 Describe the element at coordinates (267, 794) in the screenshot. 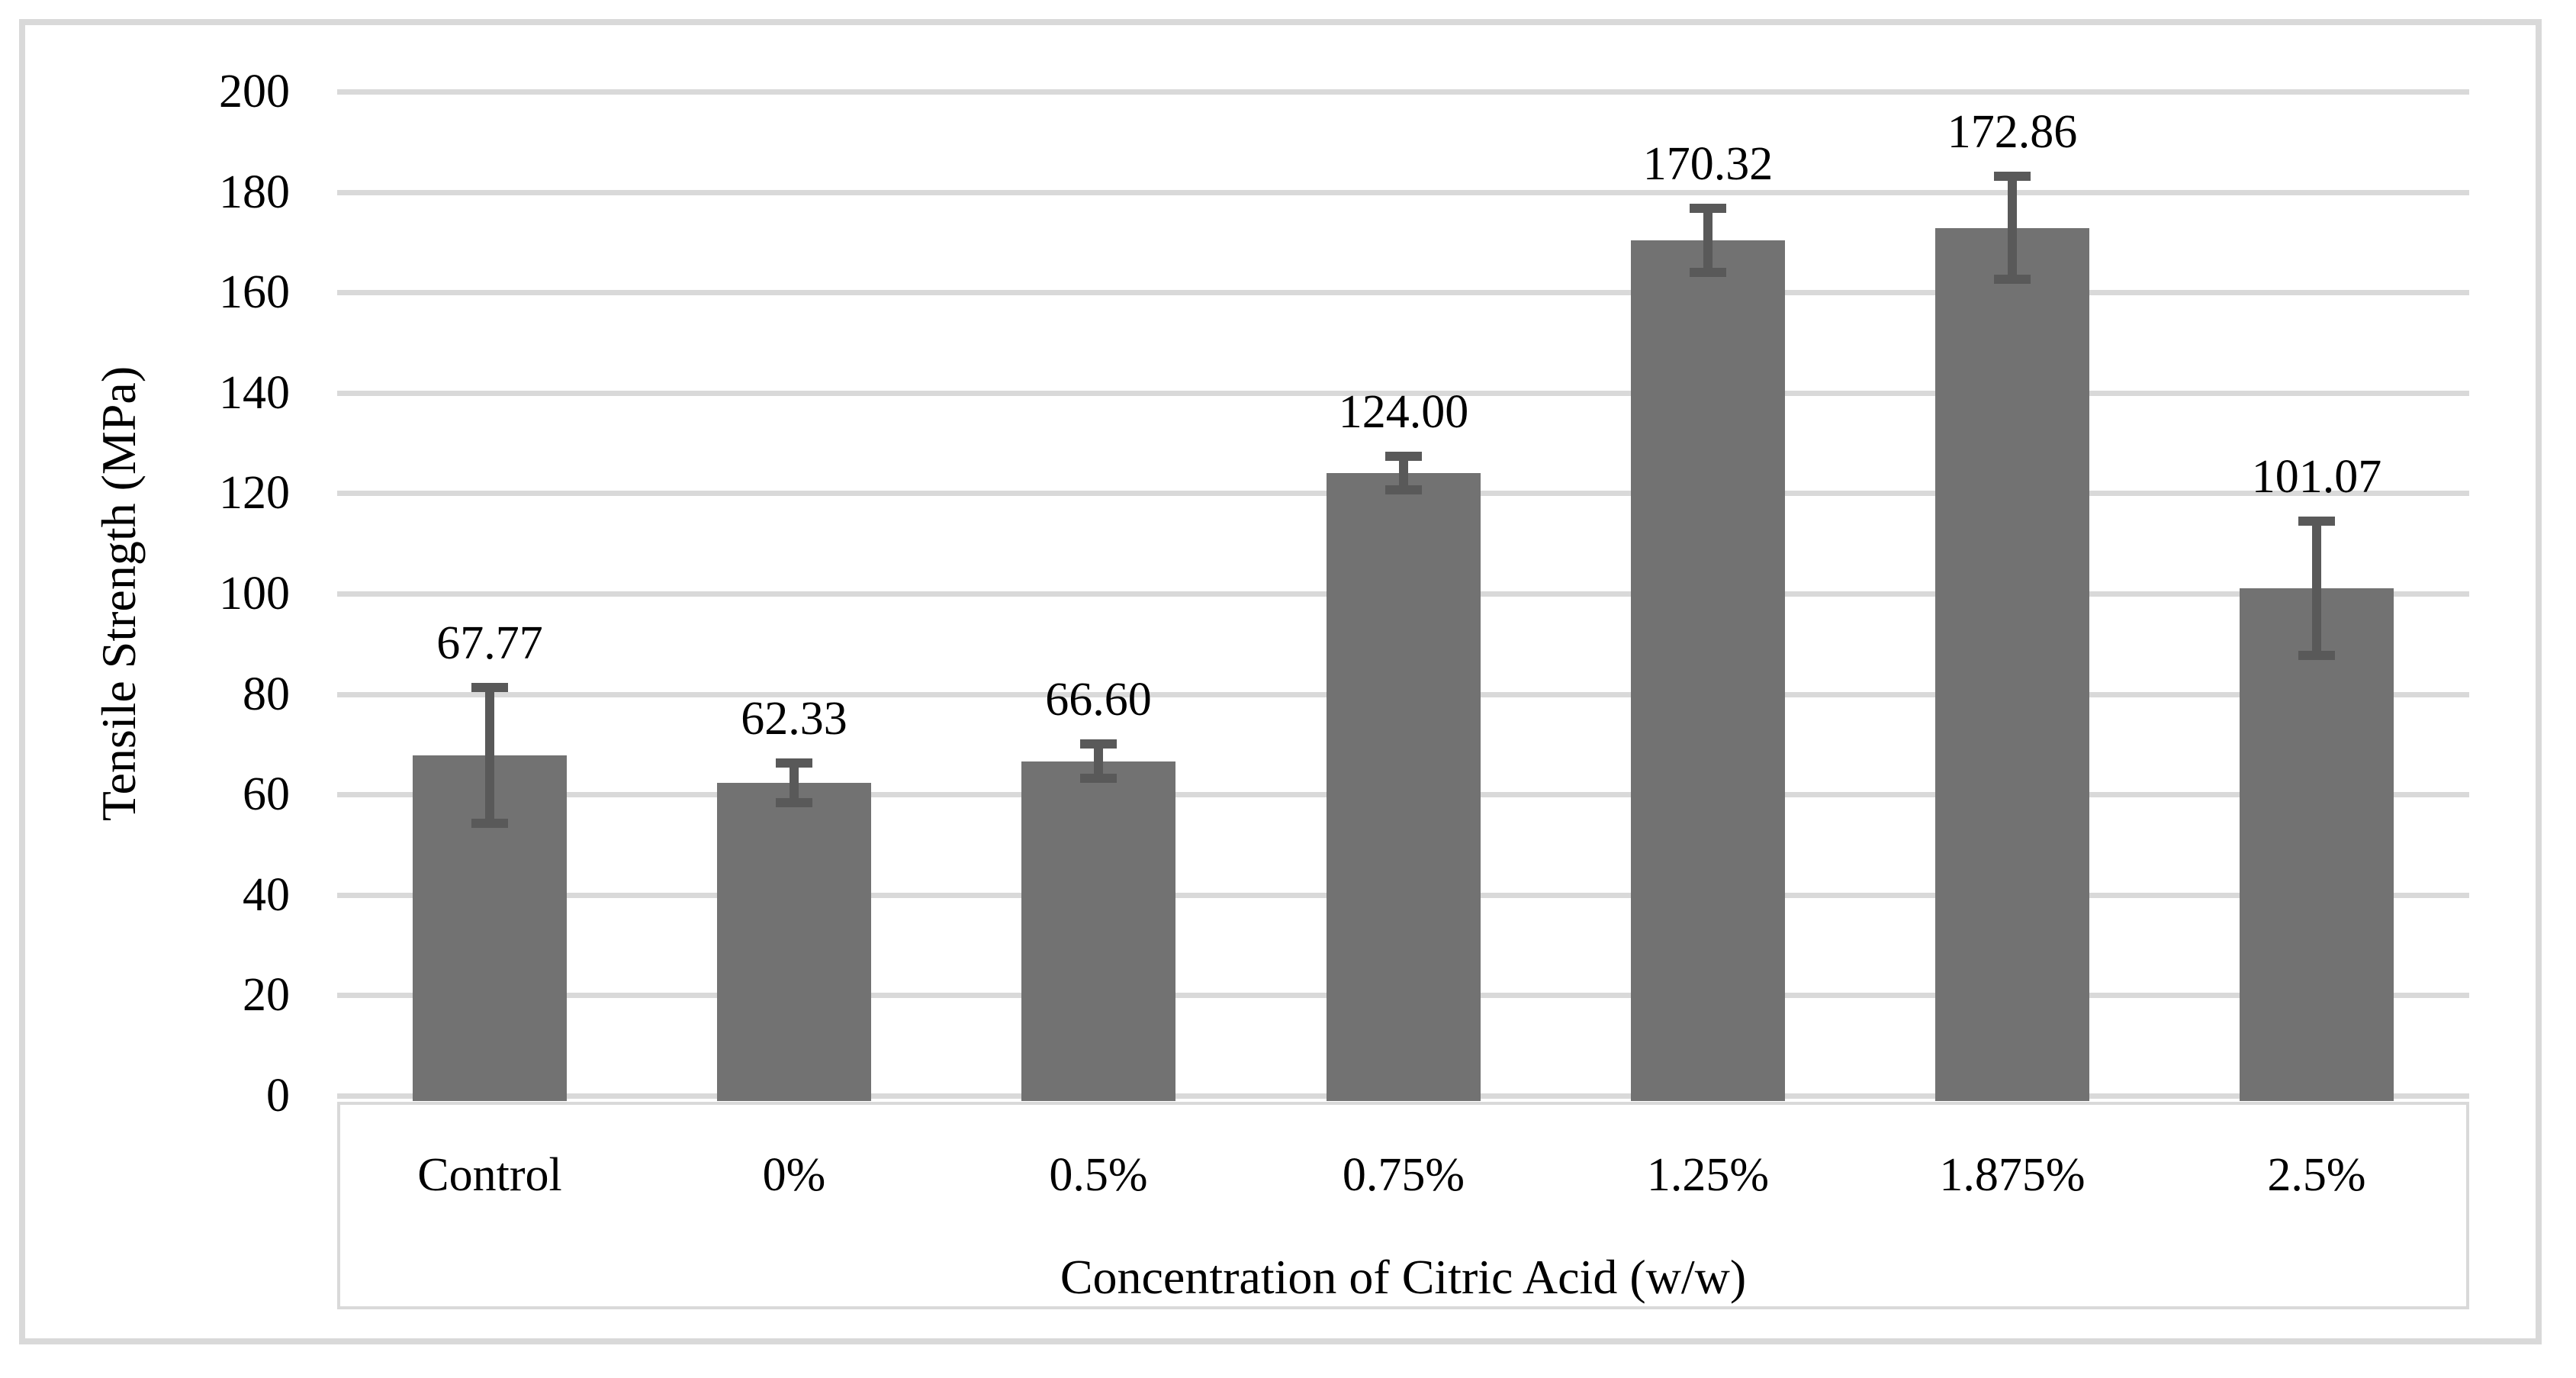

I see `y-axis-tick-label: 60` at that location.